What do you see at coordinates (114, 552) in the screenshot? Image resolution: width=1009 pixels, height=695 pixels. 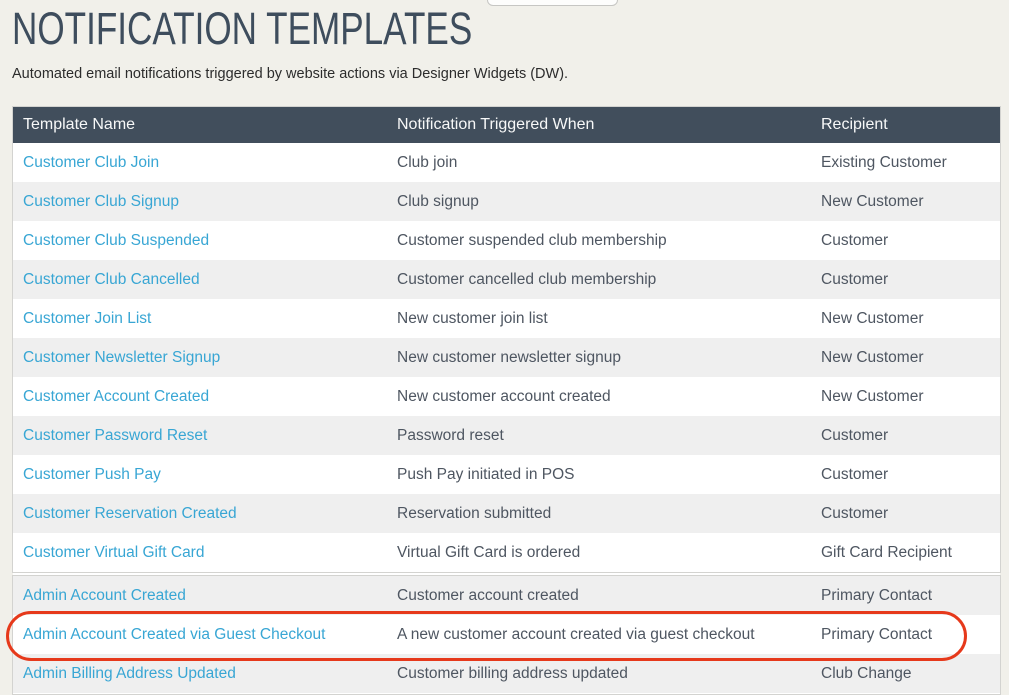 I see `template-name-link: Customer Virtual Gift Card` at bounding box center [114, 552].